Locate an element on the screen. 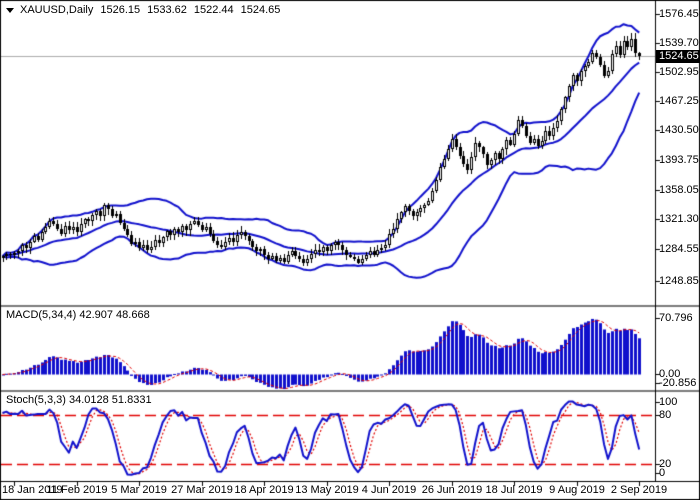 The width and height of the screenshot is (700, 500). date-axis-label: 13 May 2019 is located at coordinates (327, 490).